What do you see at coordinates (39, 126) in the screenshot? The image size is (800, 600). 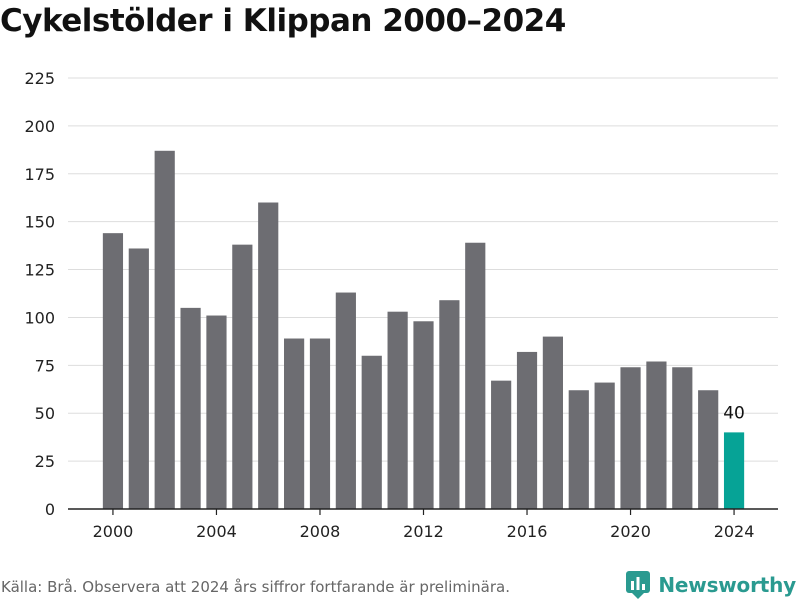 I see `y-tick-label: 200` at bounding box center [39, 126].